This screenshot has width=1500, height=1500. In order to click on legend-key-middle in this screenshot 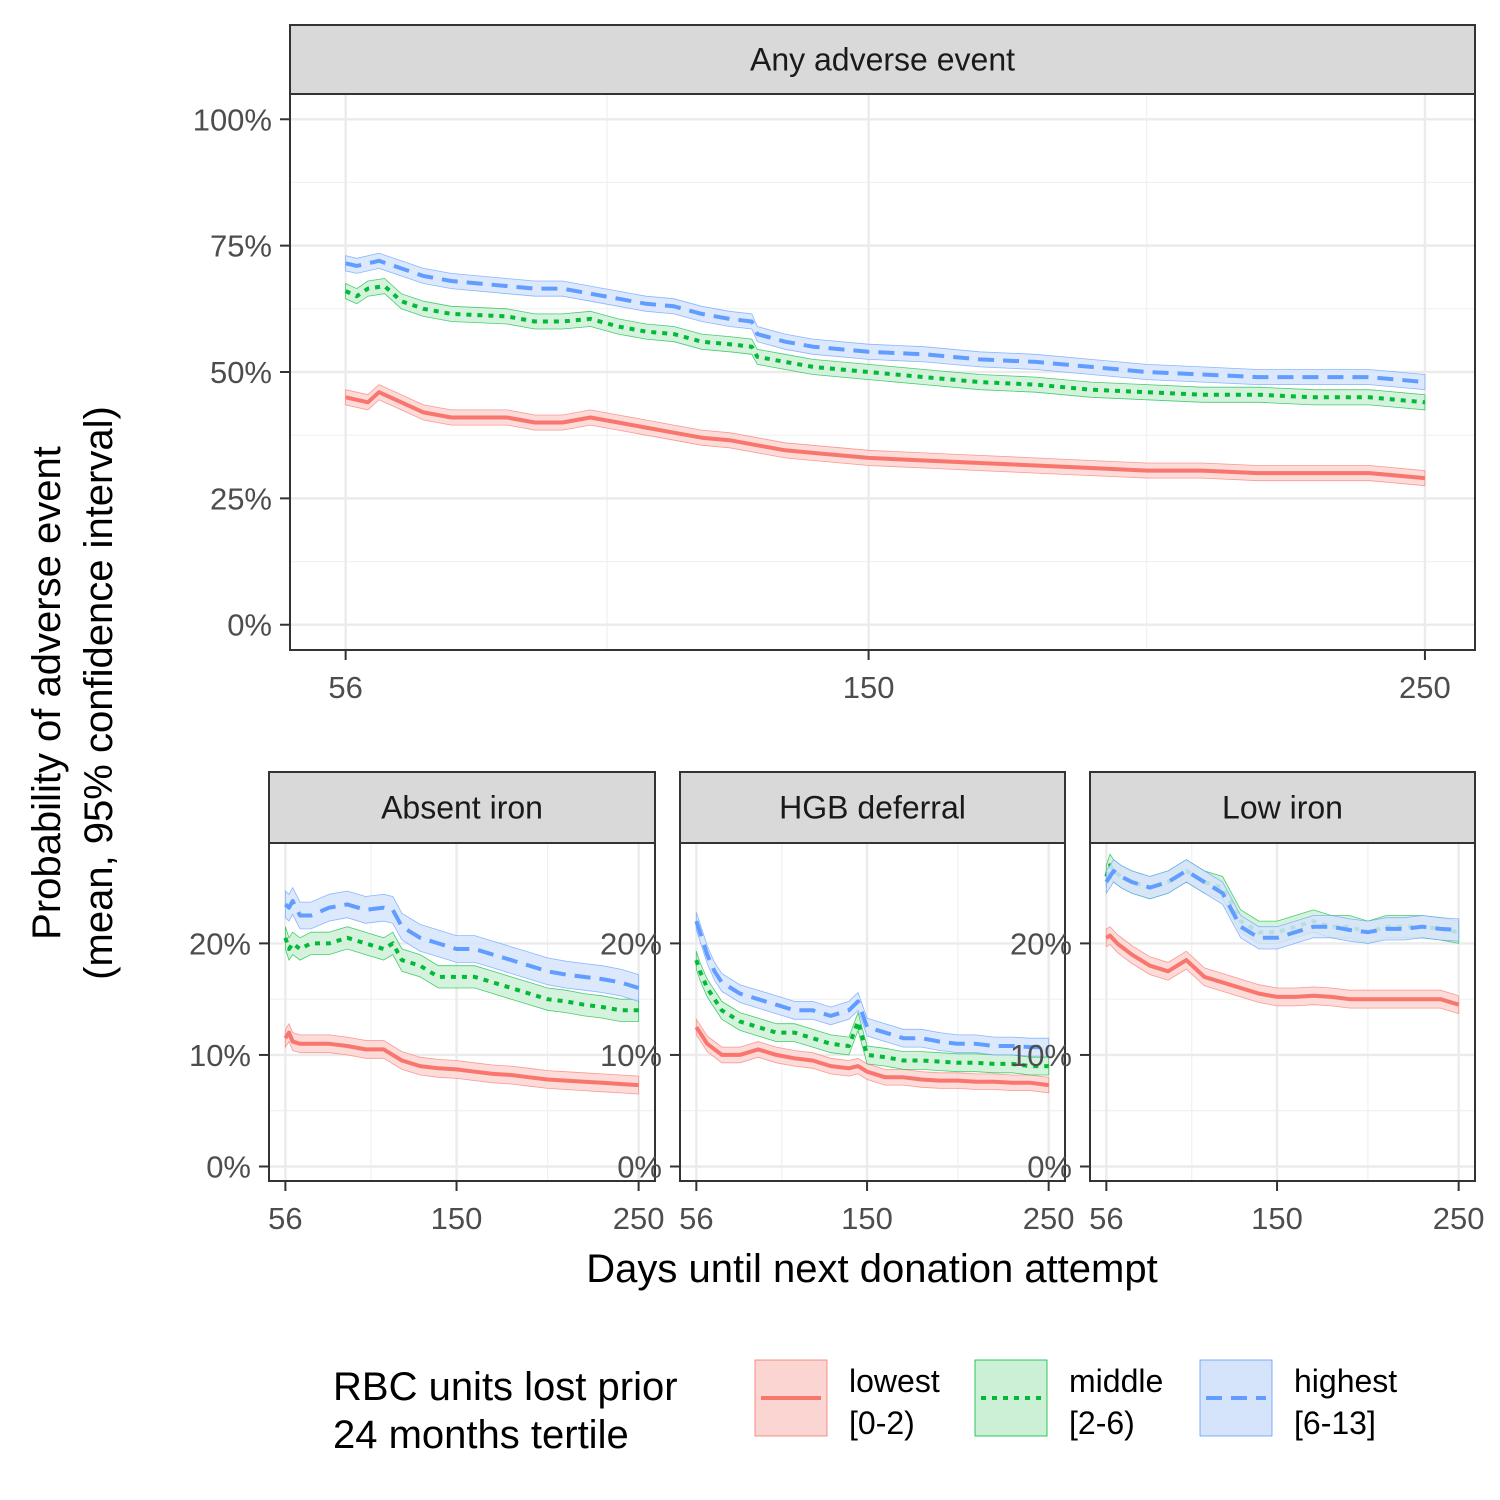, I will do `click(1011, 1398)`.